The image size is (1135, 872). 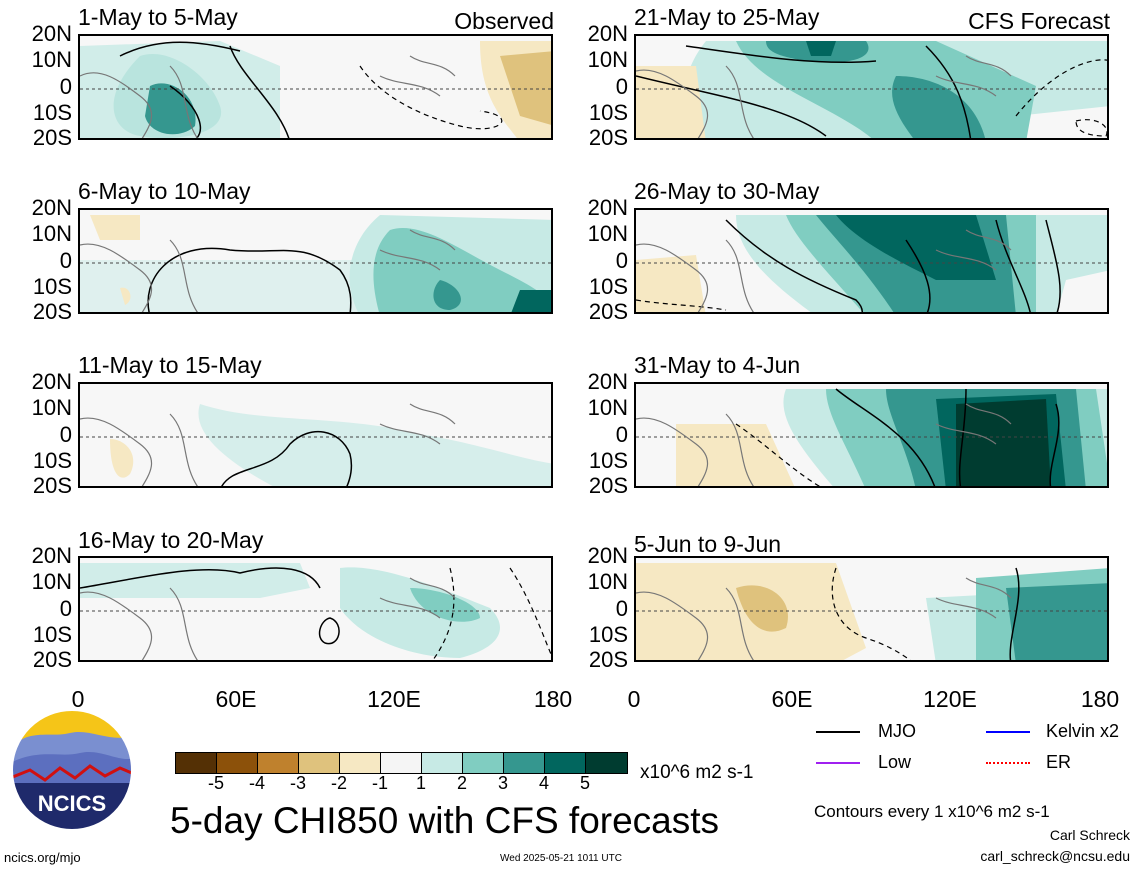 I want to click on legend-line-low, so click(x=838, y=763).